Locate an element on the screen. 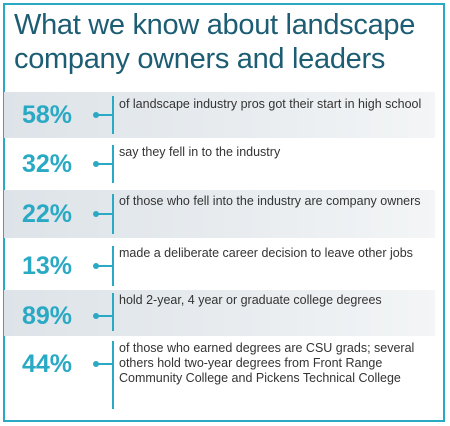  stat-description: say they fell in to the industry is located at coordinates (200, 152).